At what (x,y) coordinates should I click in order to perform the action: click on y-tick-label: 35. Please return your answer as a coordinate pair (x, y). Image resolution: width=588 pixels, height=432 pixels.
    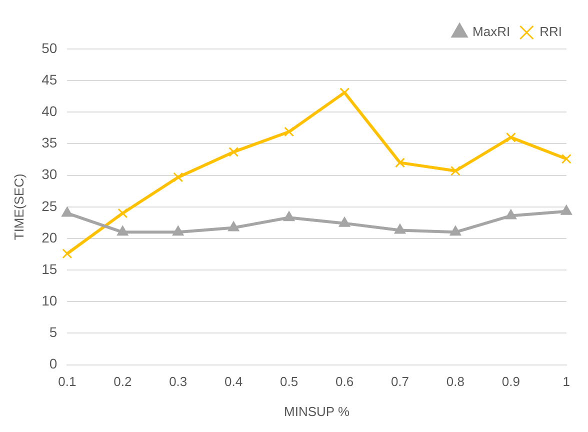
    Looking at the image, I should click on (50, 142).